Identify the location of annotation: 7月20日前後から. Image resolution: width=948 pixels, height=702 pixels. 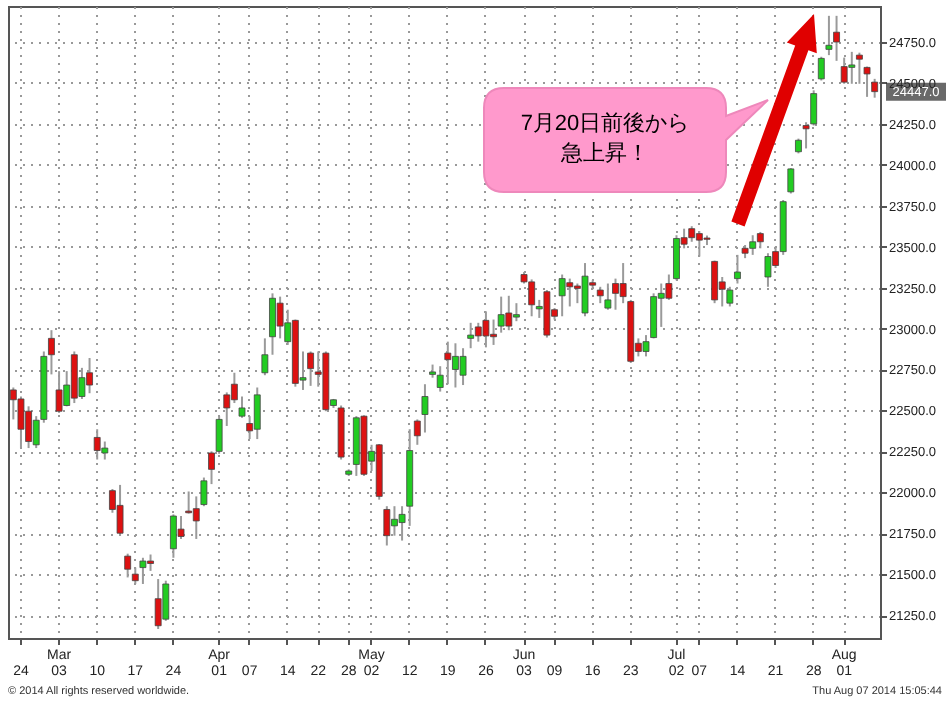
(605, 125).